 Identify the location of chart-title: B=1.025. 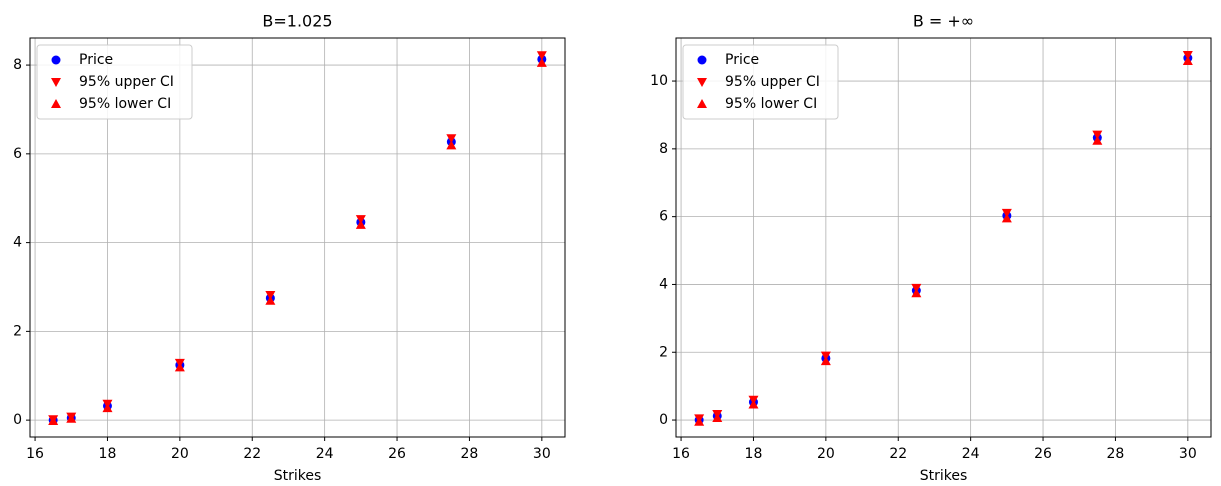
(297, 21).